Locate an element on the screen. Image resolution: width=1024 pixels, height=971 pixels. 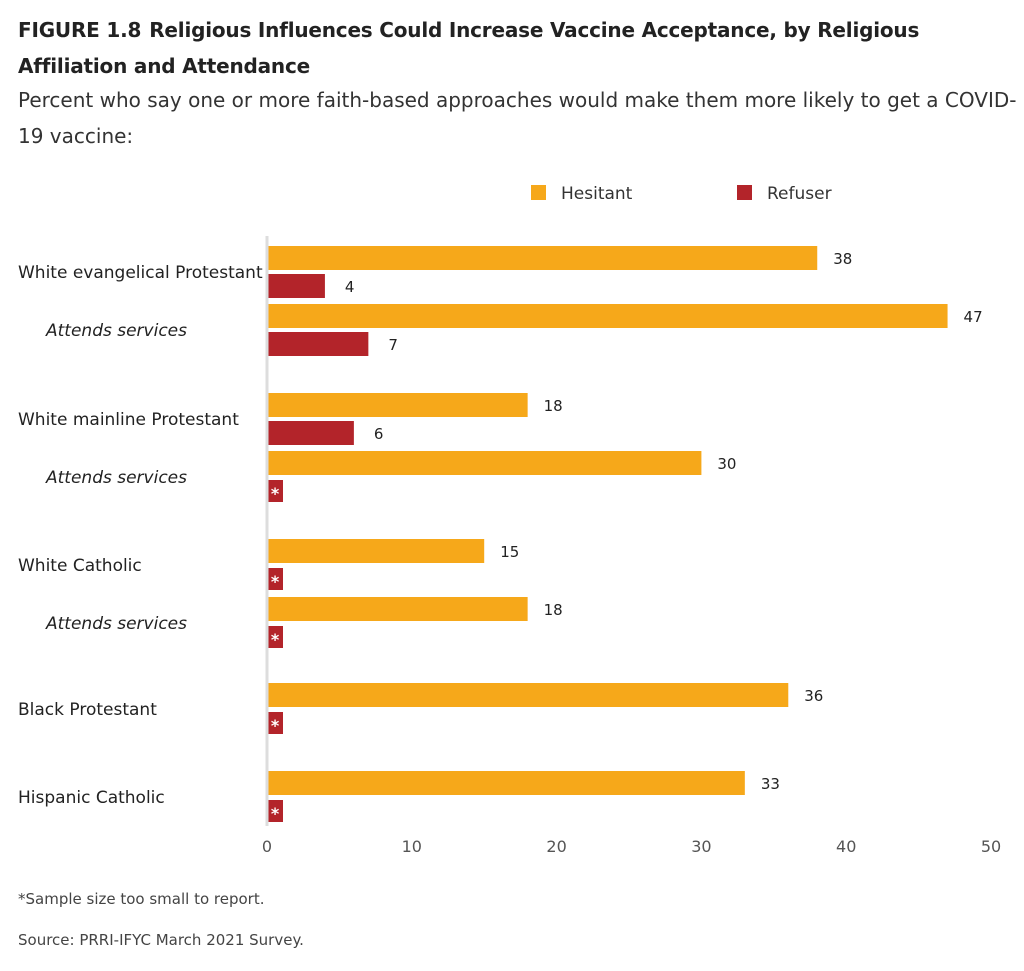
legend-label-refuser: Refuser is located at coordinates (799, 194).